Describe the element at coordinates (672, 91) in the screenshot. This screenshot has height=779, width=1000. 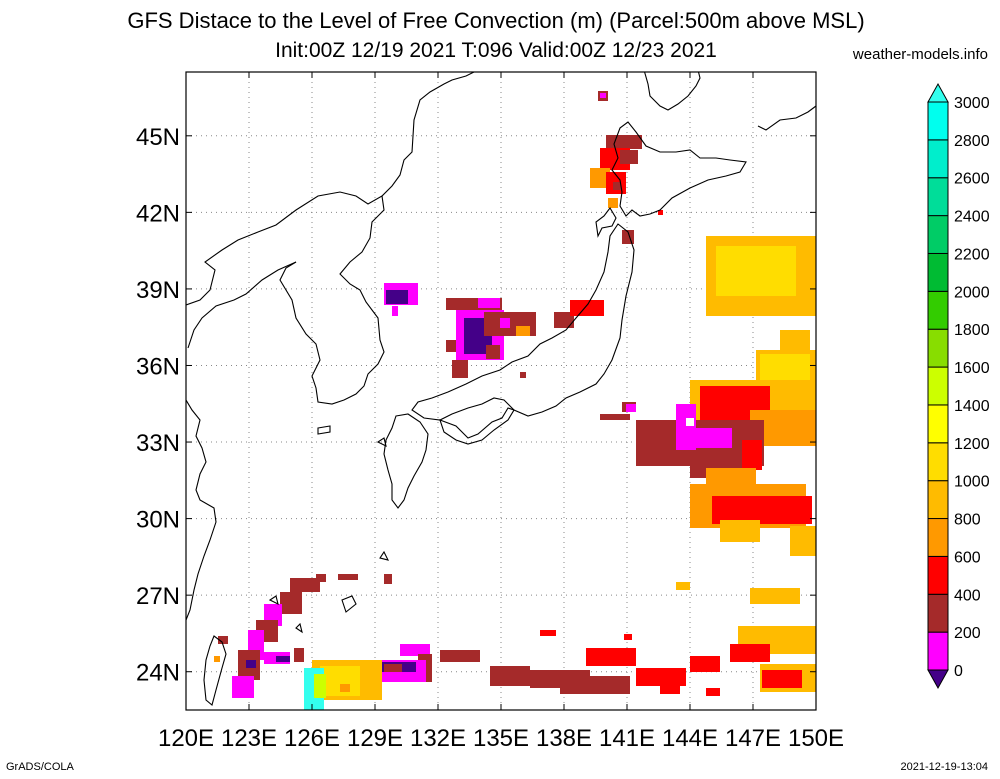
I see `coast-sakhalin` at that location.